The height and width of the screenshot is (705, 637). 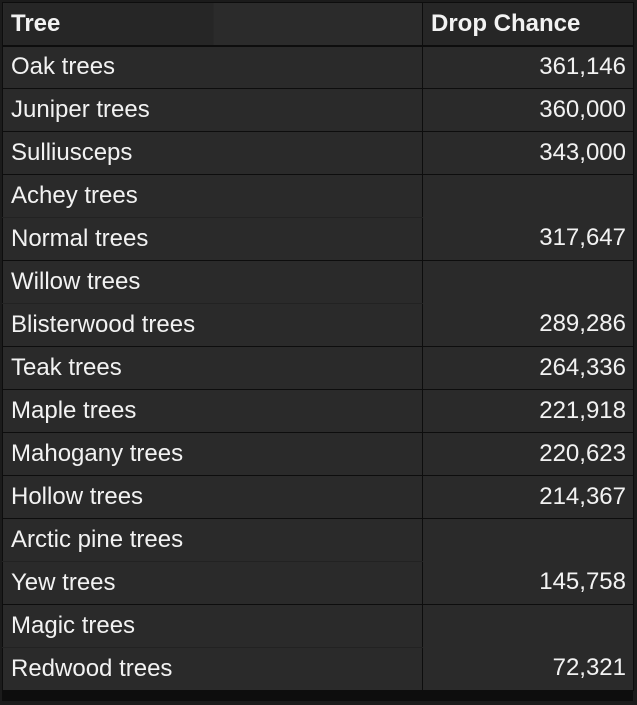 I want to click on header-tree: Tree, so click(x=212, y=24).